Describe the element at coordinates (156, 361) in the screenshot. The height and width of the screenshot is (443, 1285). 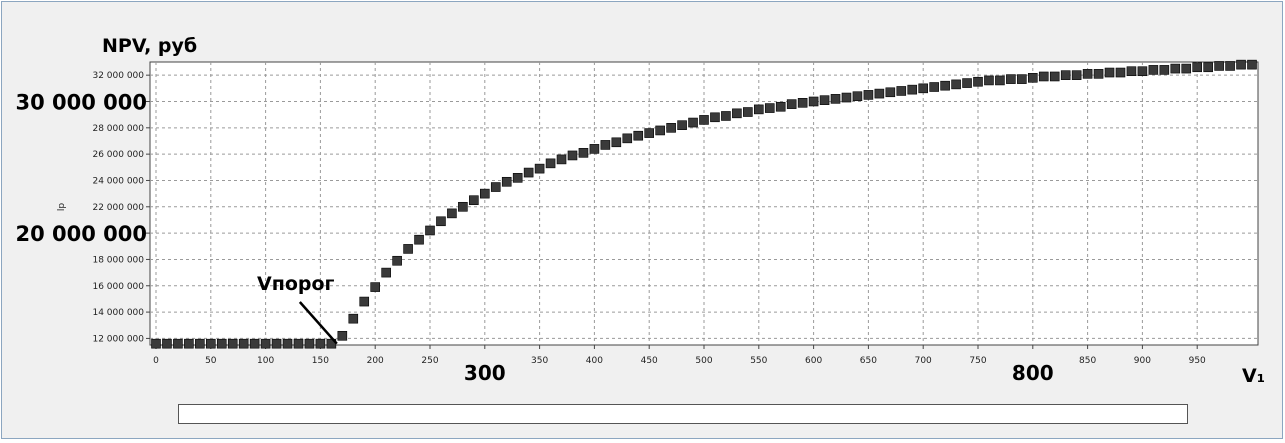
I see `x-tick-label: 0` at that location.